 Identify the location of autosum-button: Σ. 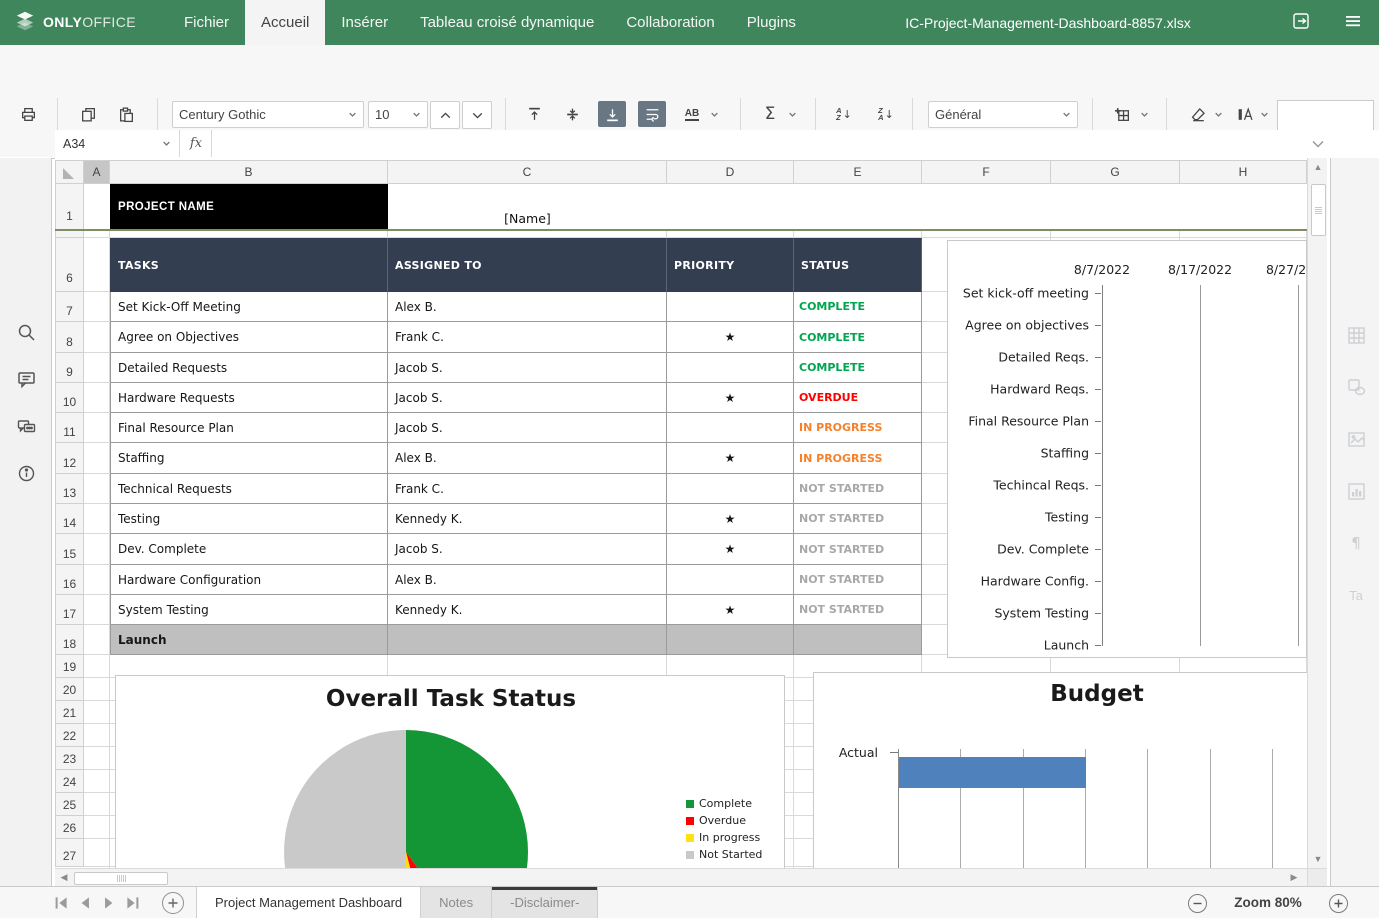
(770, 114).